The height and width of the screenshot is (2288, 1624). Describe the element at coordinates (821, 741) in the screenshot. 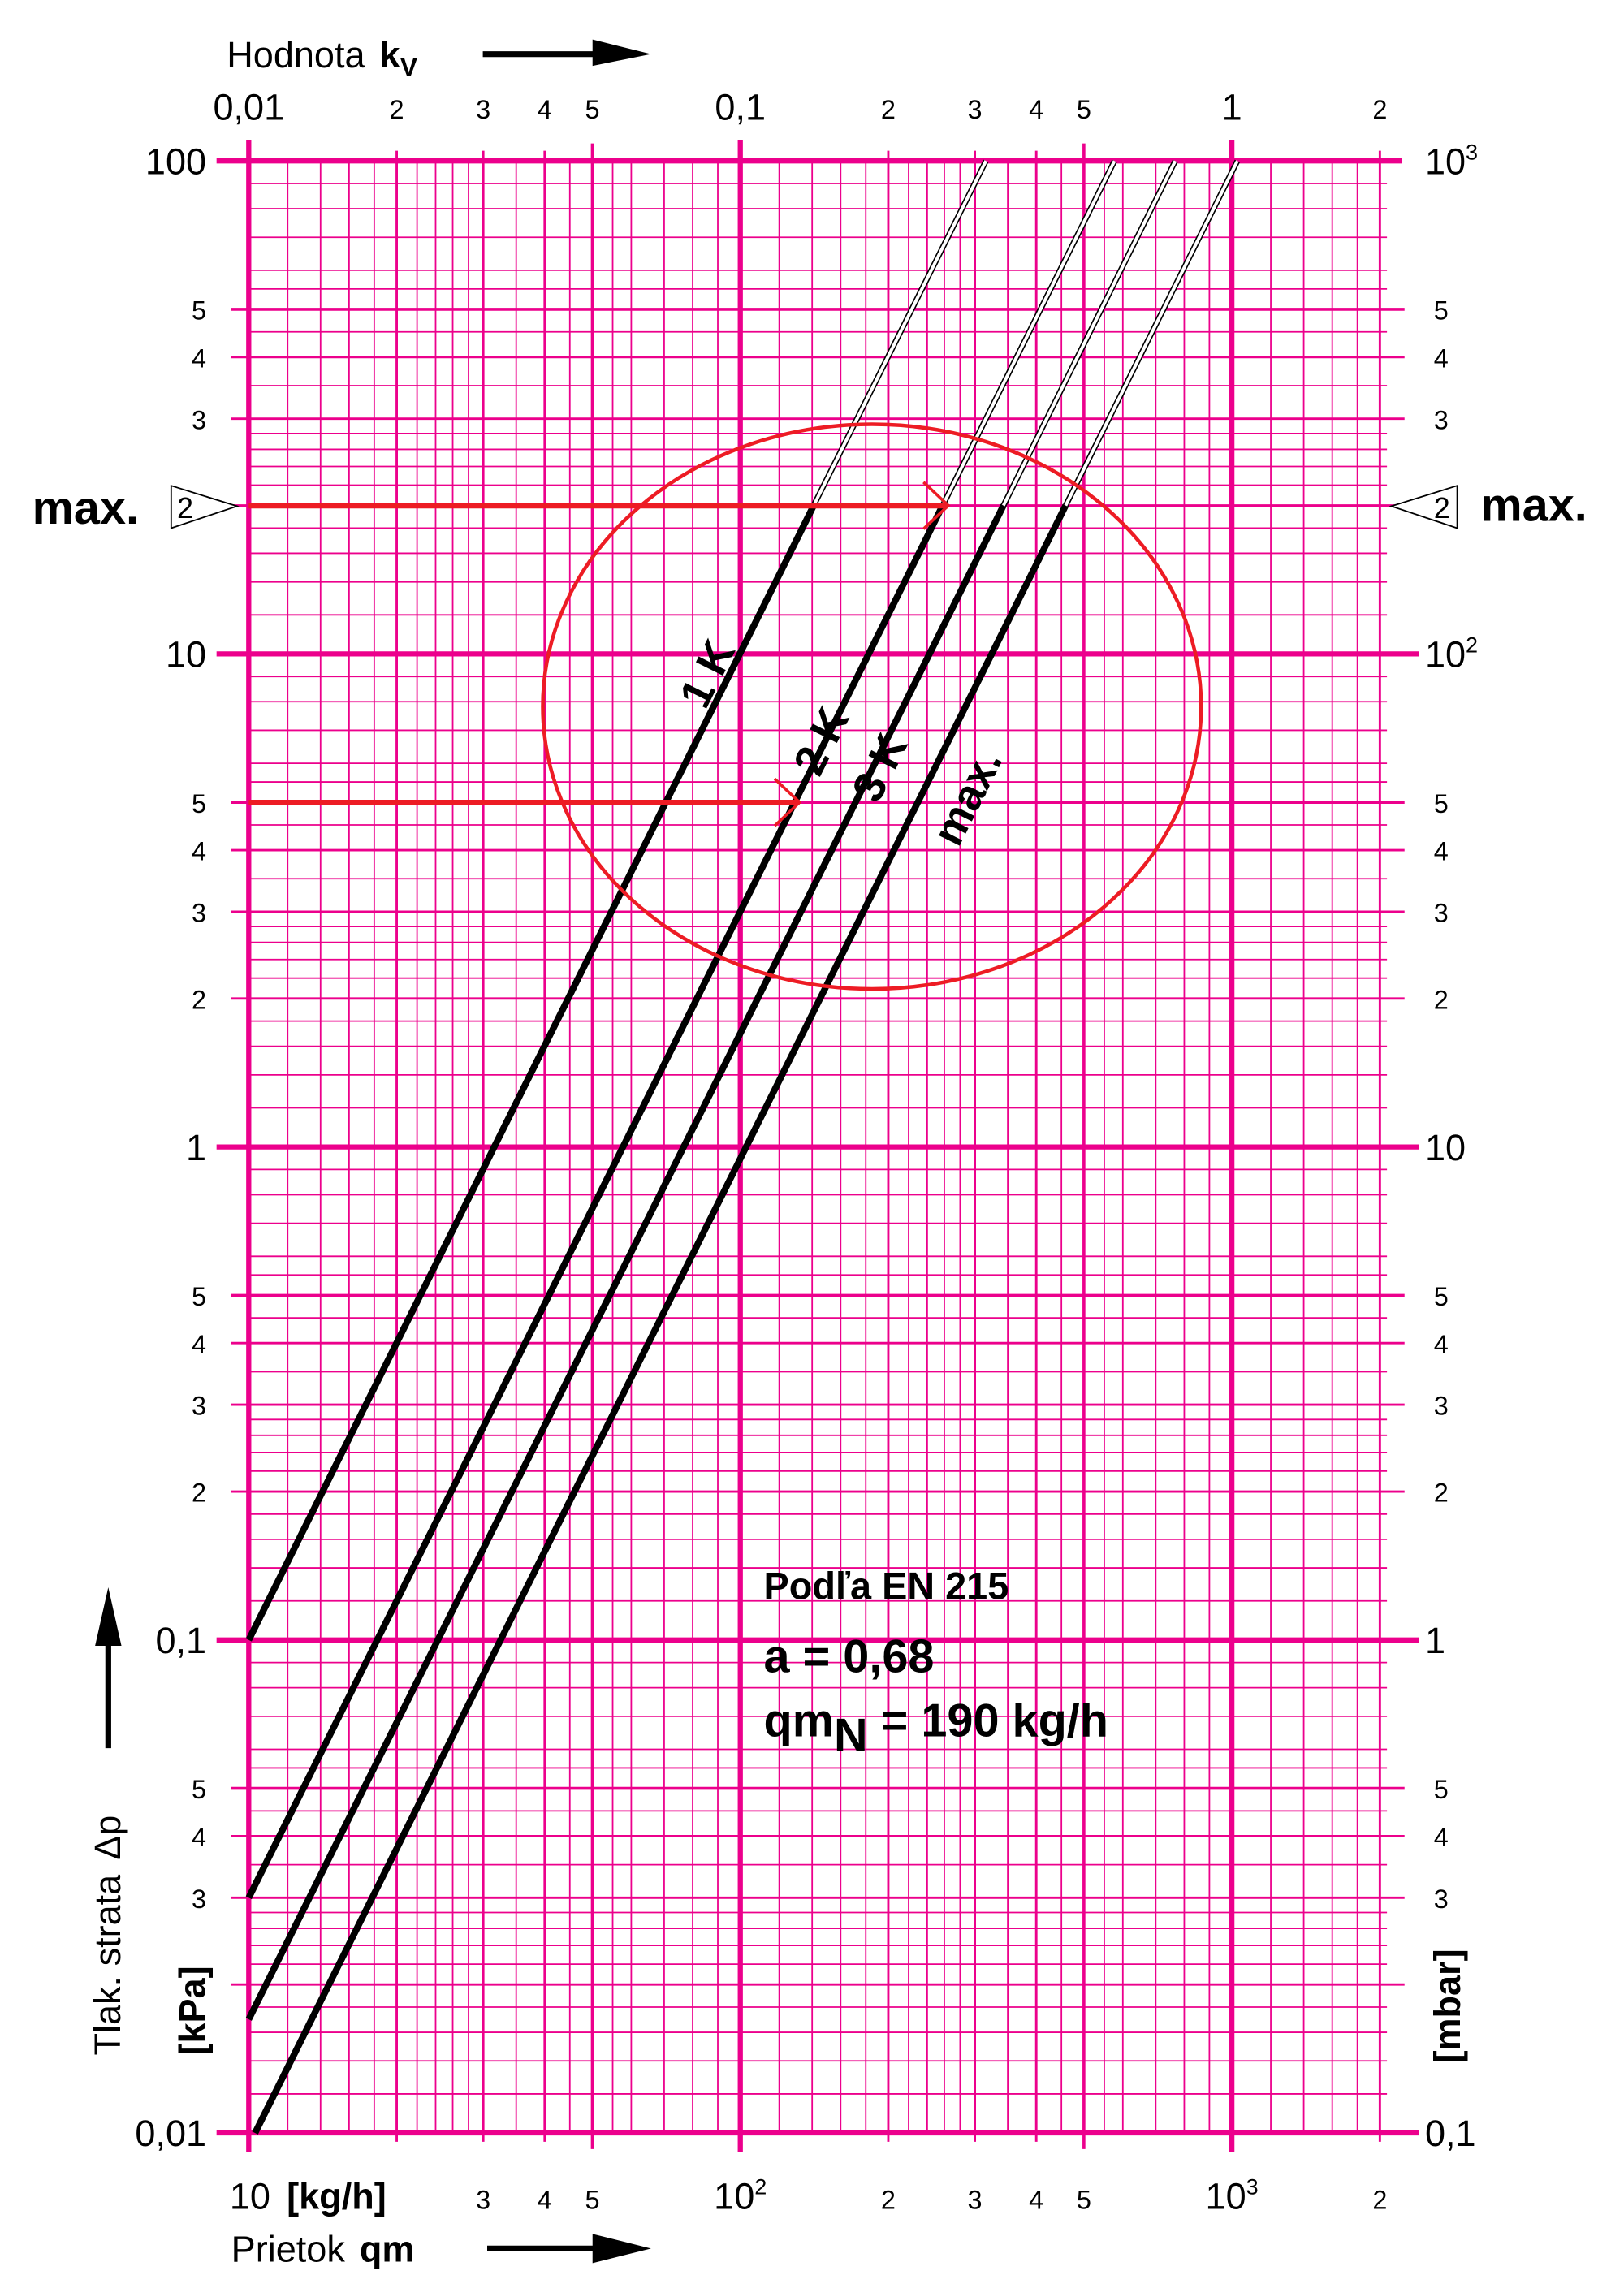

I see `curve-label-2: 2 K` at that location.